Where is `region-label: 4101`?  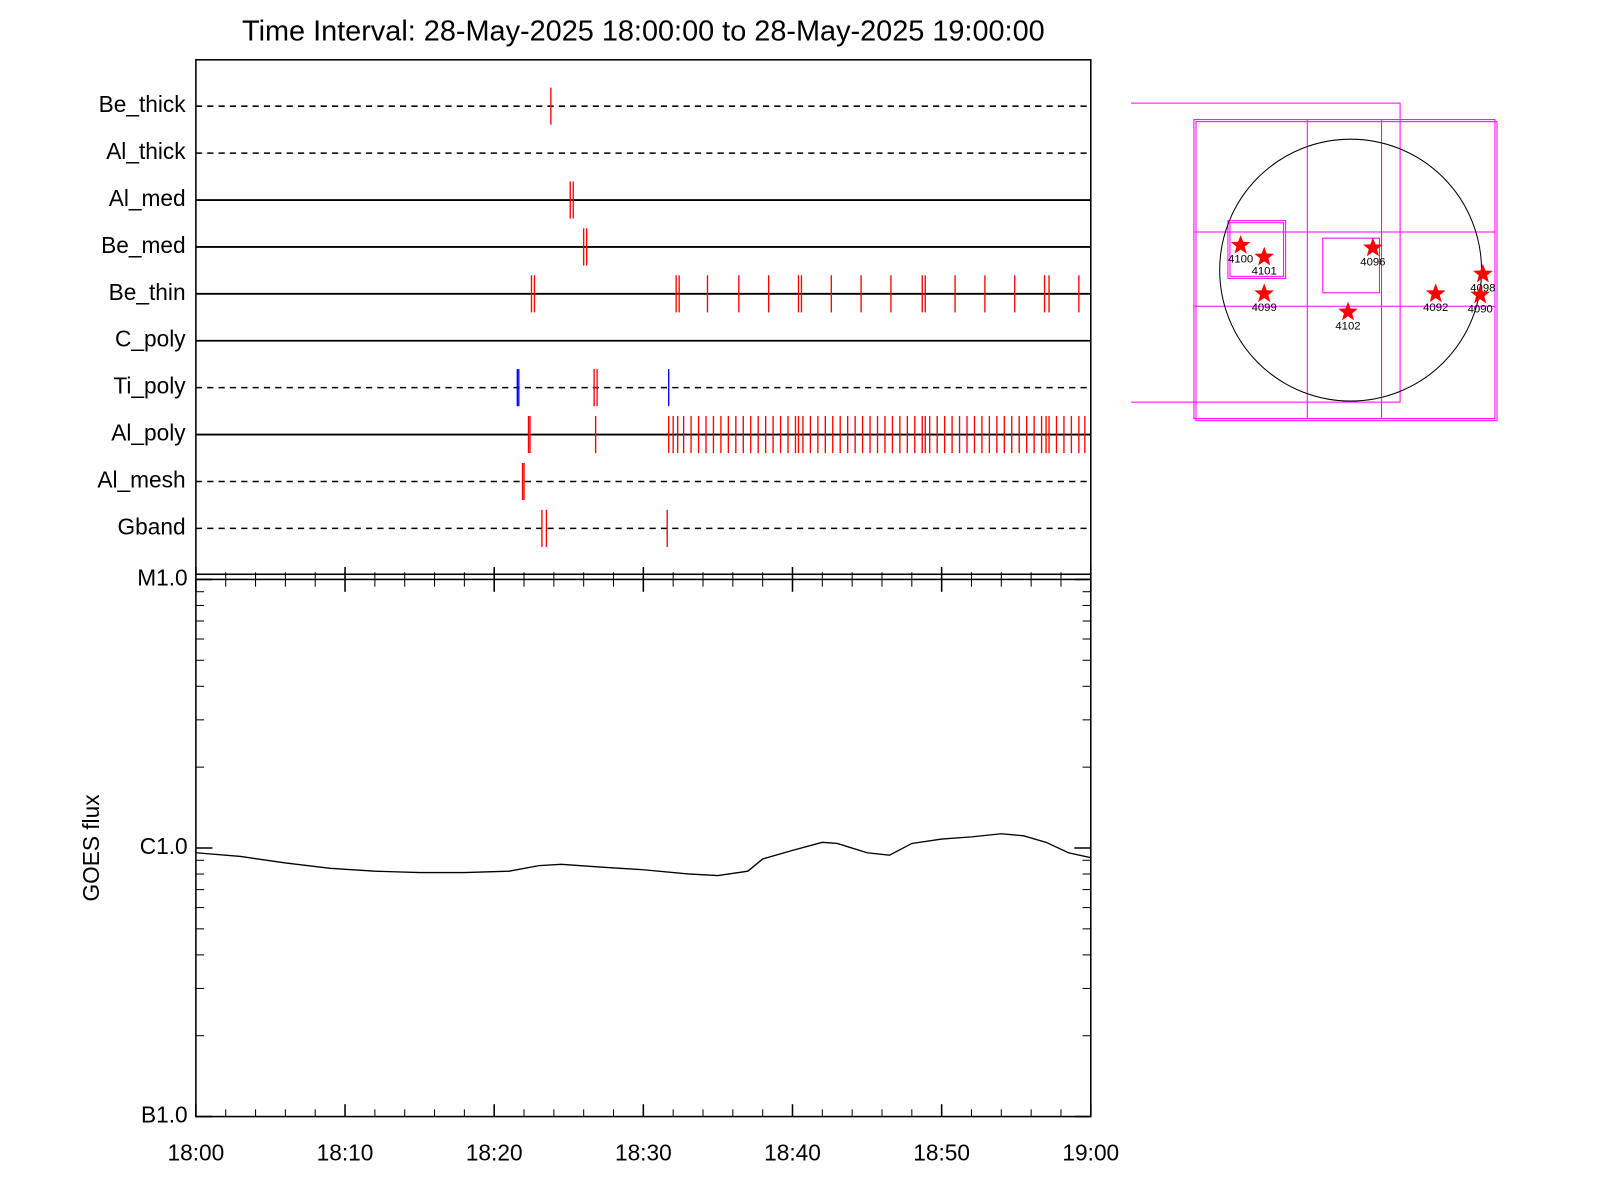
region-label: 4101 is located at coordinates (1264, 271).